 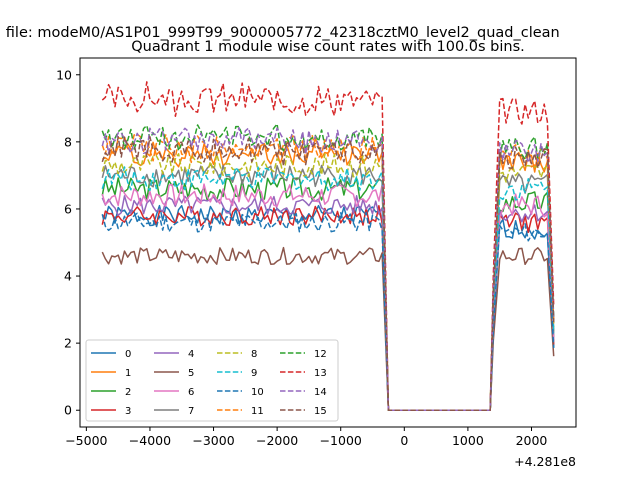 What do you see at coordinates (254, 354) in the screenshot?
I see `legend-label-8: 8` at bounding box center [254, 354].